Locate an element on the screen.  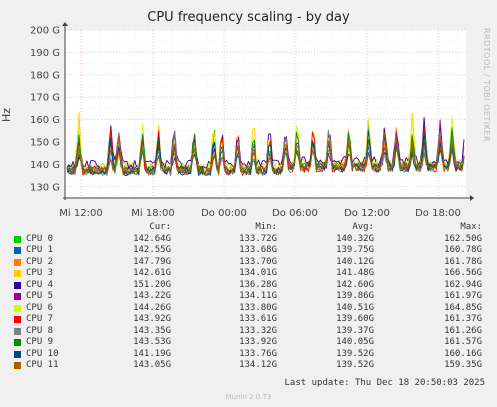
y-tick-label: 170 G is located at coordinates (45, 98).